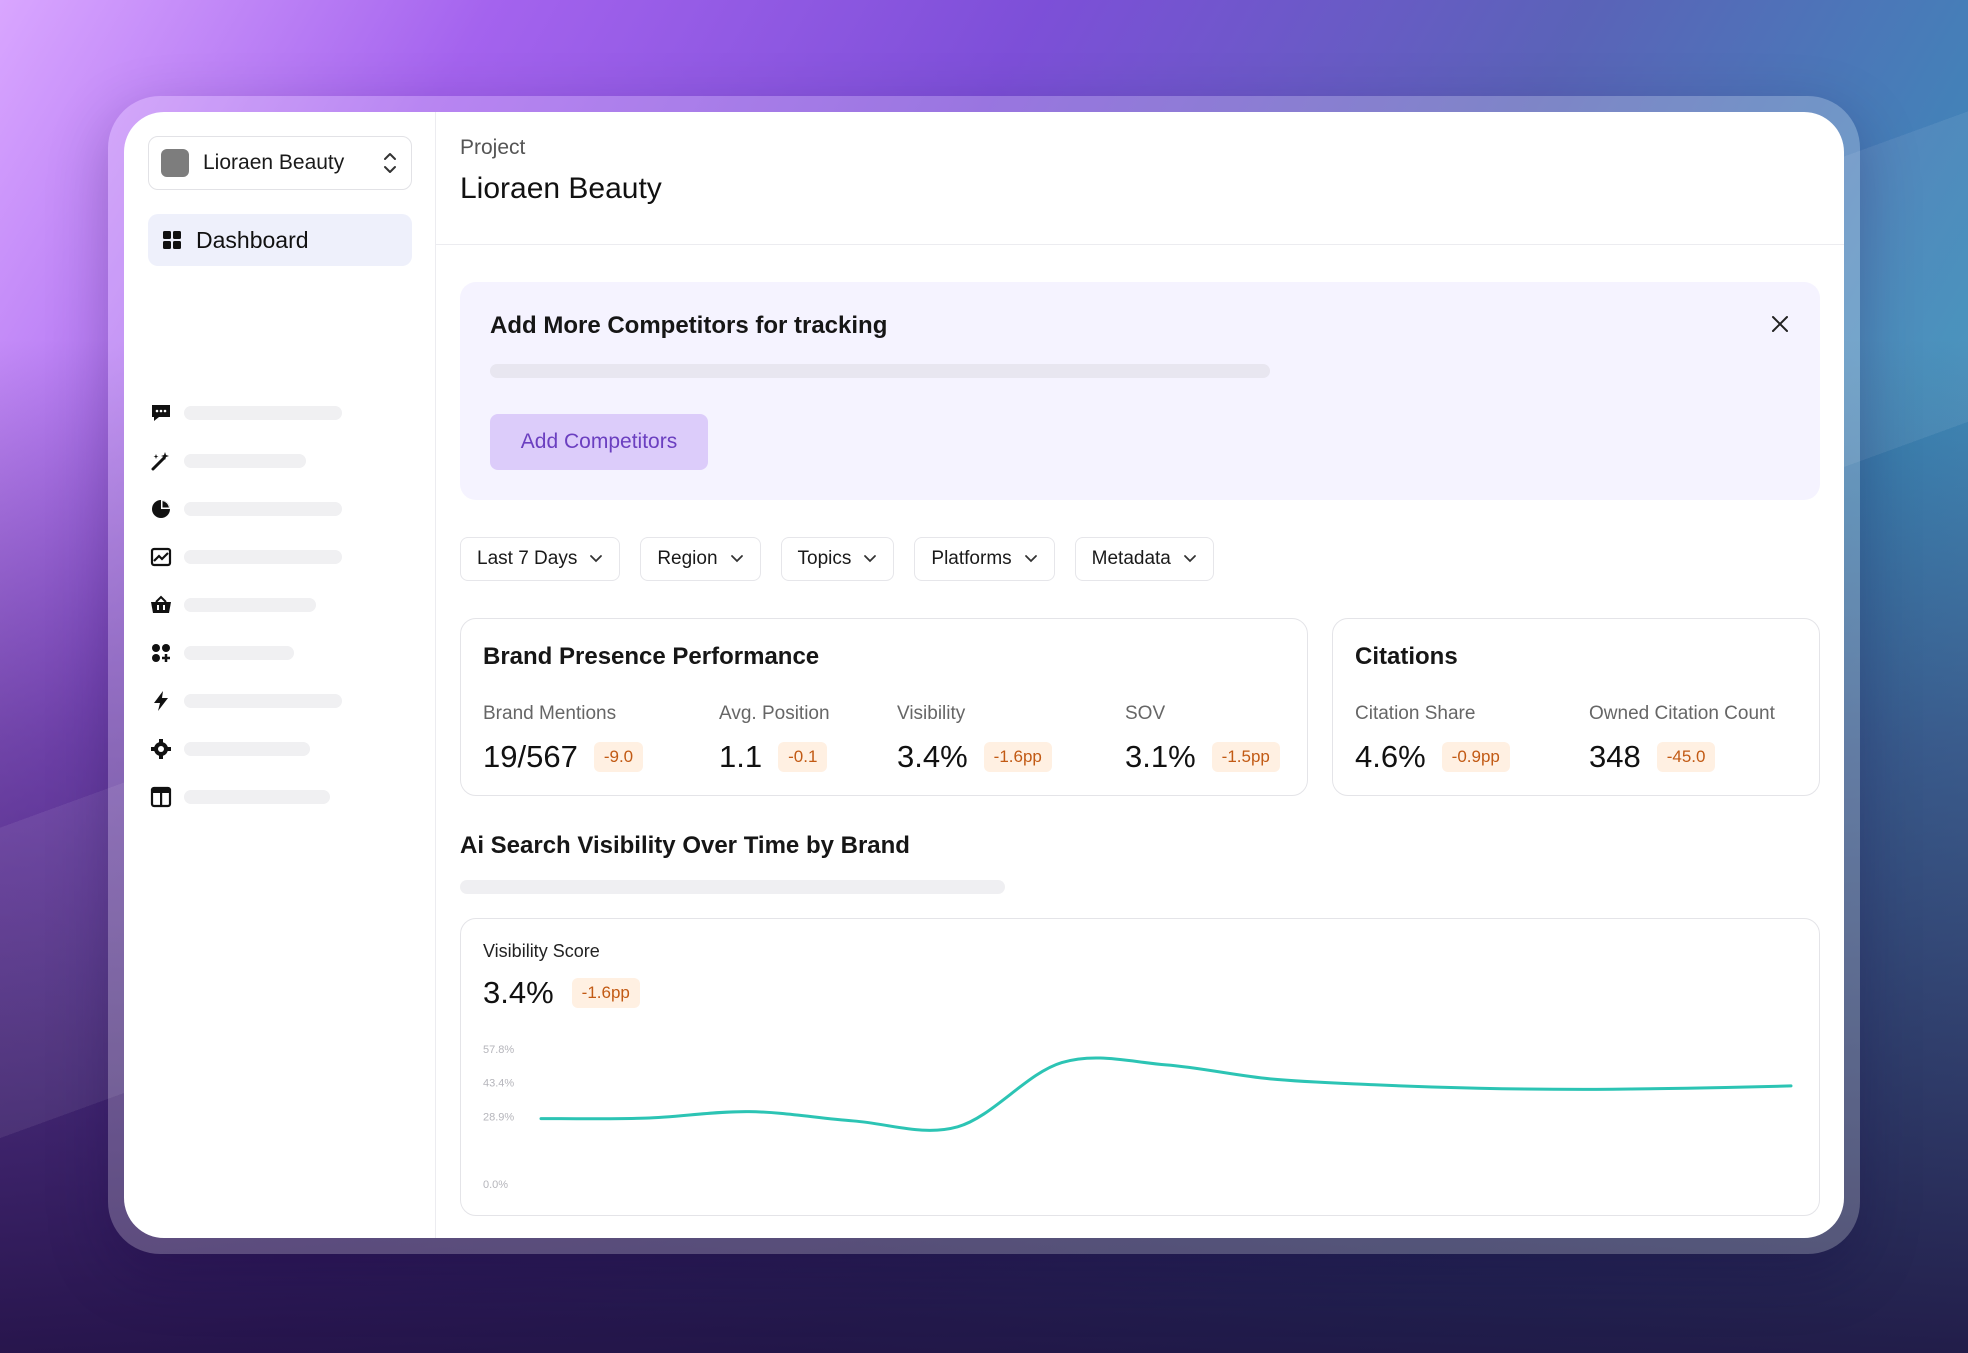 The height and width of the screenshot is (1353, 1968). Describe the element at coordinates (1686, 757) in the screenshot. I see `delta-badge: -45.0` at that location.